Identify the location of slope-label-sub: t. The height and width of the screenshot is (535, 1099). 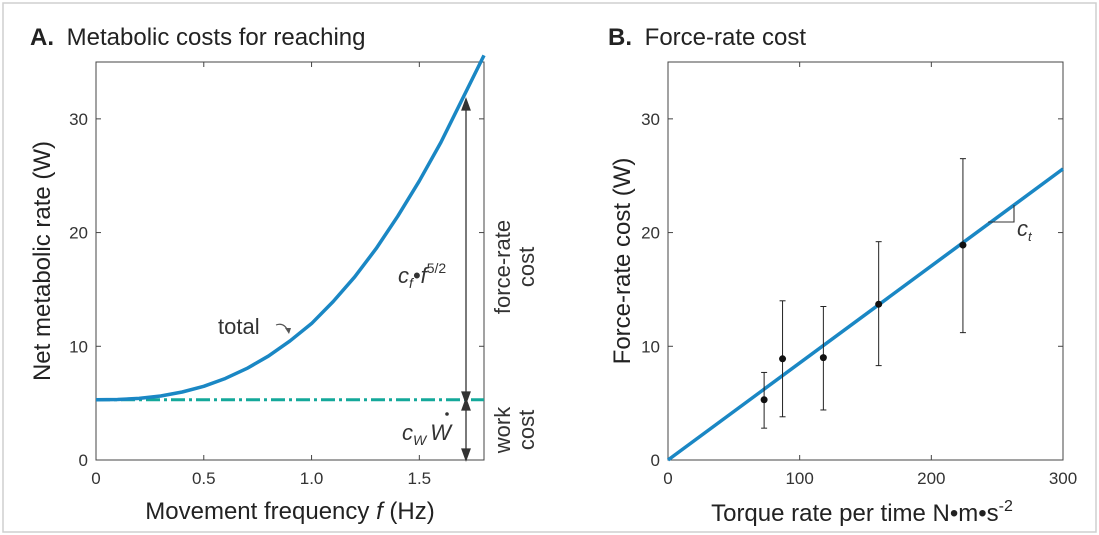
(1030, 236).